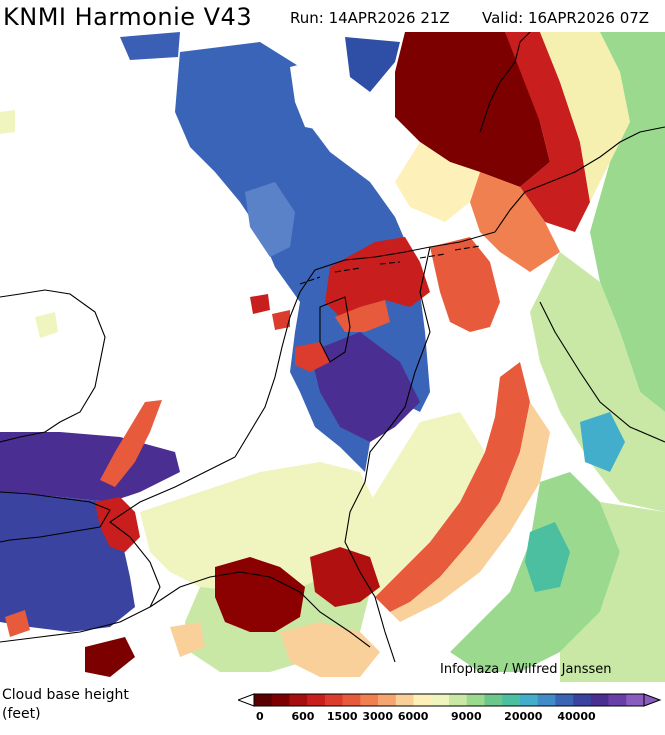  I want to click on deck-yellow-patch-nw, so click(7, 122).